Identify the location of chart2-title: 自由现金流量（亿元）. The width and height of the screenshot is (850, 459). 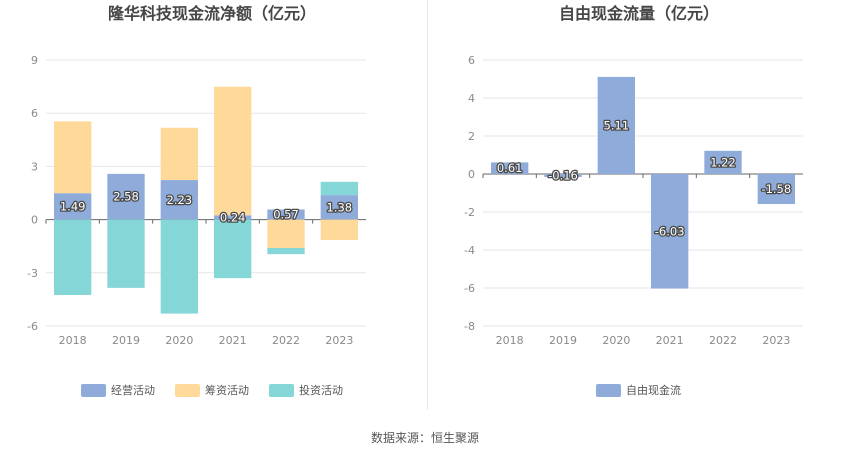
(639, 13).